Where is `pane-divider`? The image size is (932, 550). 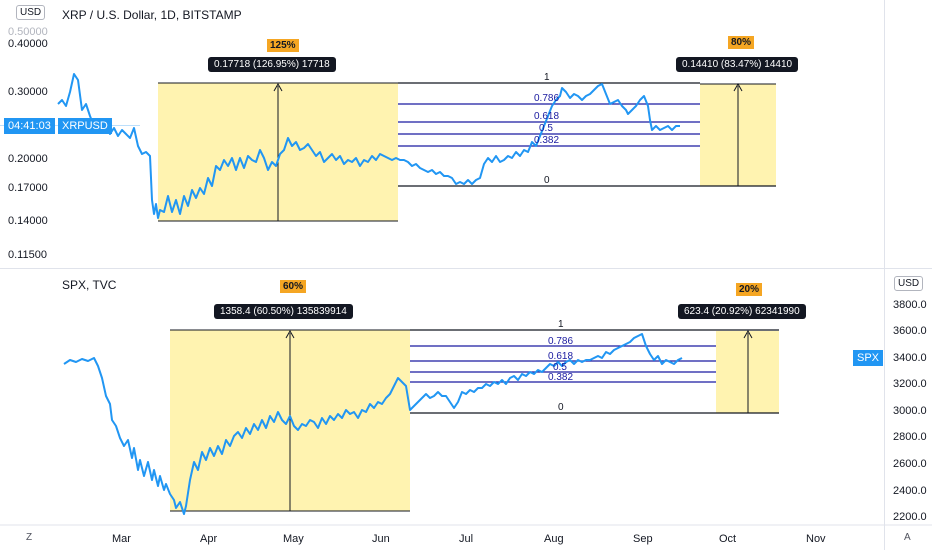
pane-divider is located at coordinates (466, 268).